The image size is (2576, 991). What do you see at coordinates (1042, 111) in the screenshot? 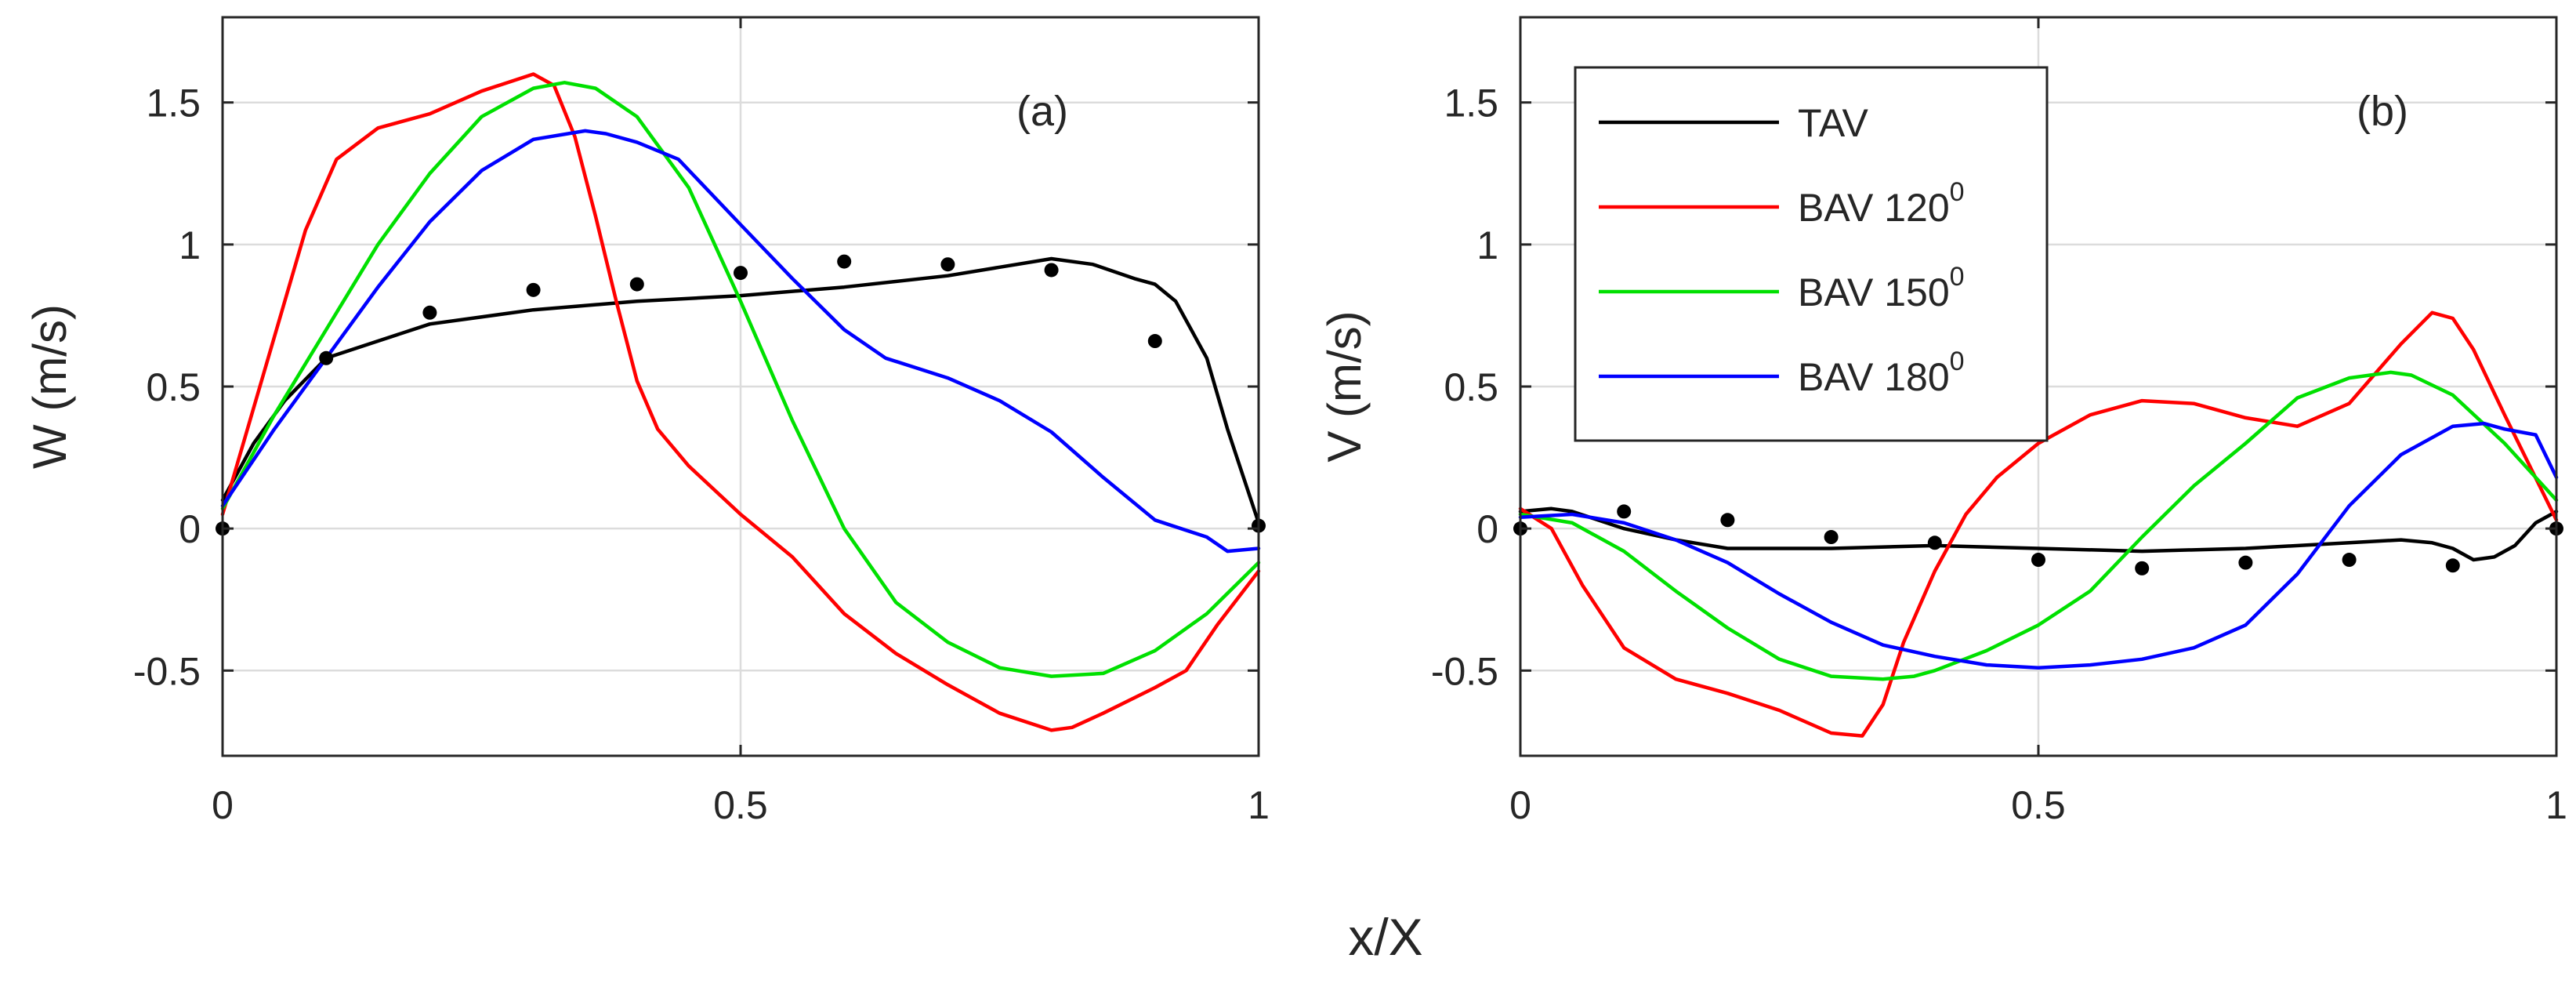
I see `panel-label: (a)` at bounding box center [1042, 111].